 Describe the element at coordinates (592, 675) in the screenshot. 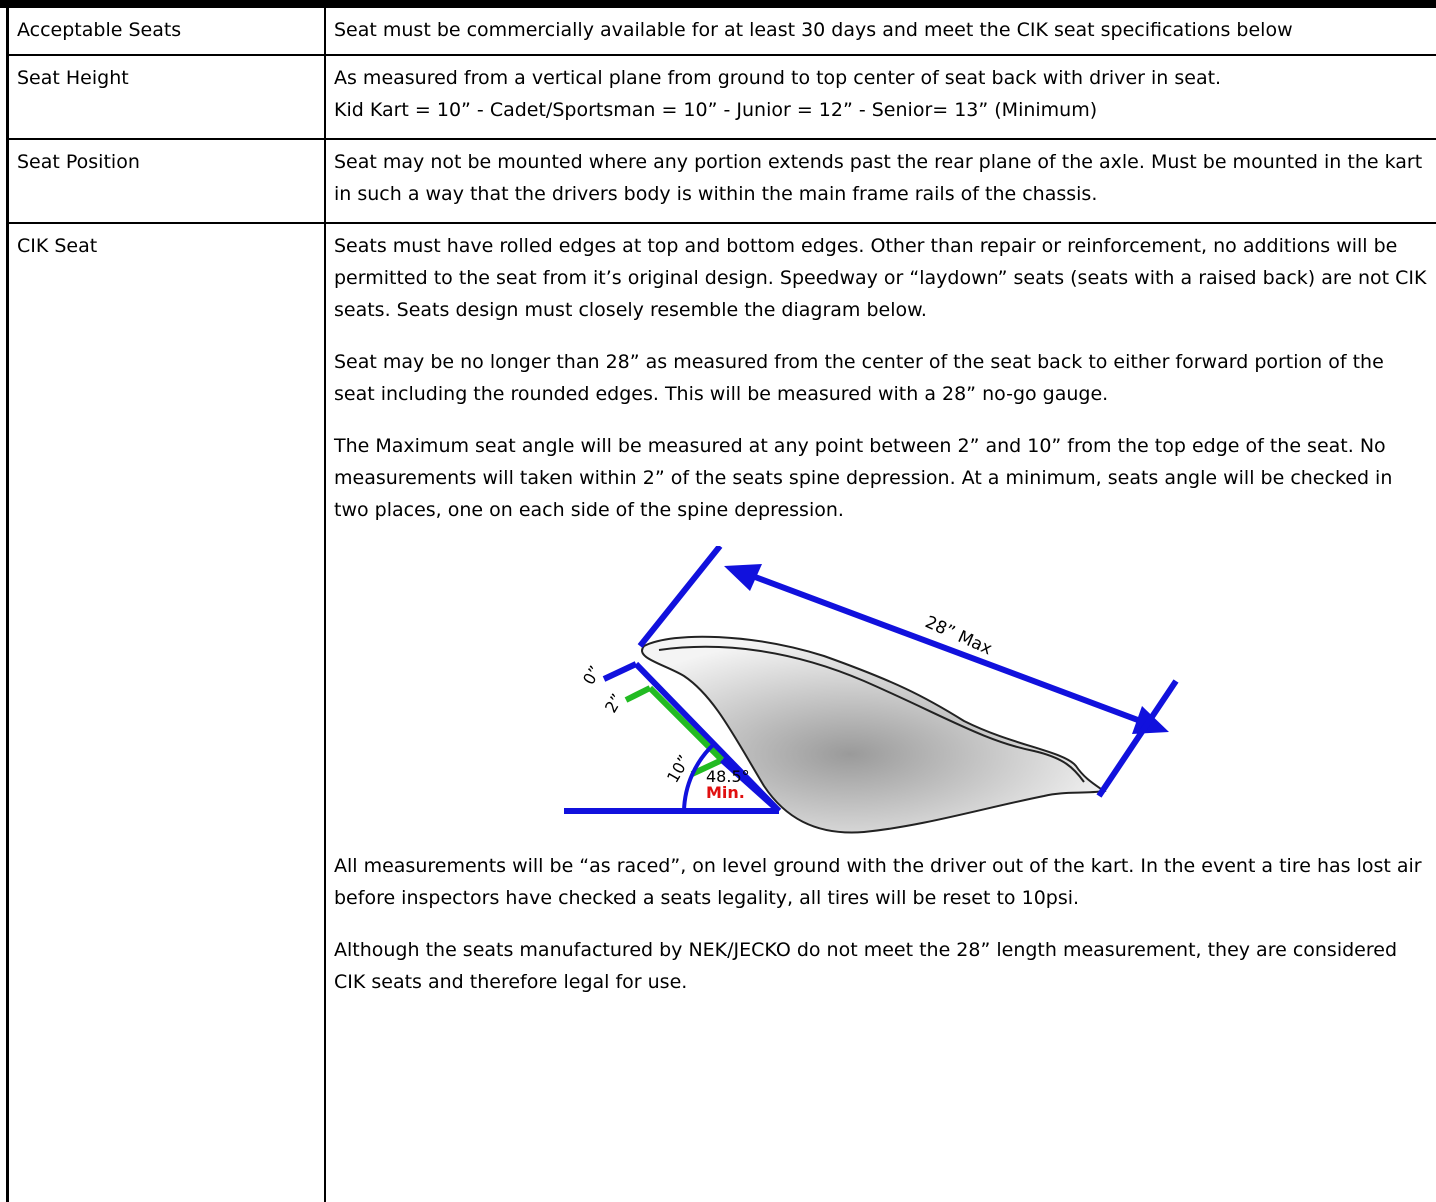

I see `mark-label: 0”` at that location.